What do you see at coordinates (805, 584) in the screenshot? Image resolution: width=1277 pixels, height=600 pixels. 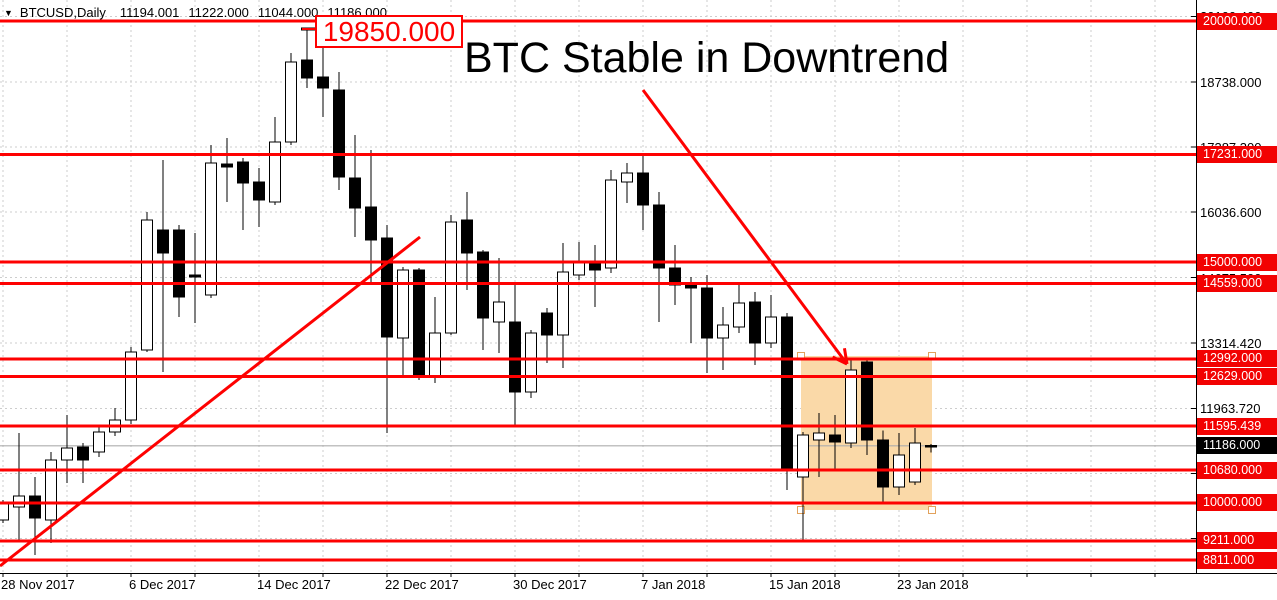 I see `time-axis-label: 15 Jan 2018` at bounding box center [805, 584].